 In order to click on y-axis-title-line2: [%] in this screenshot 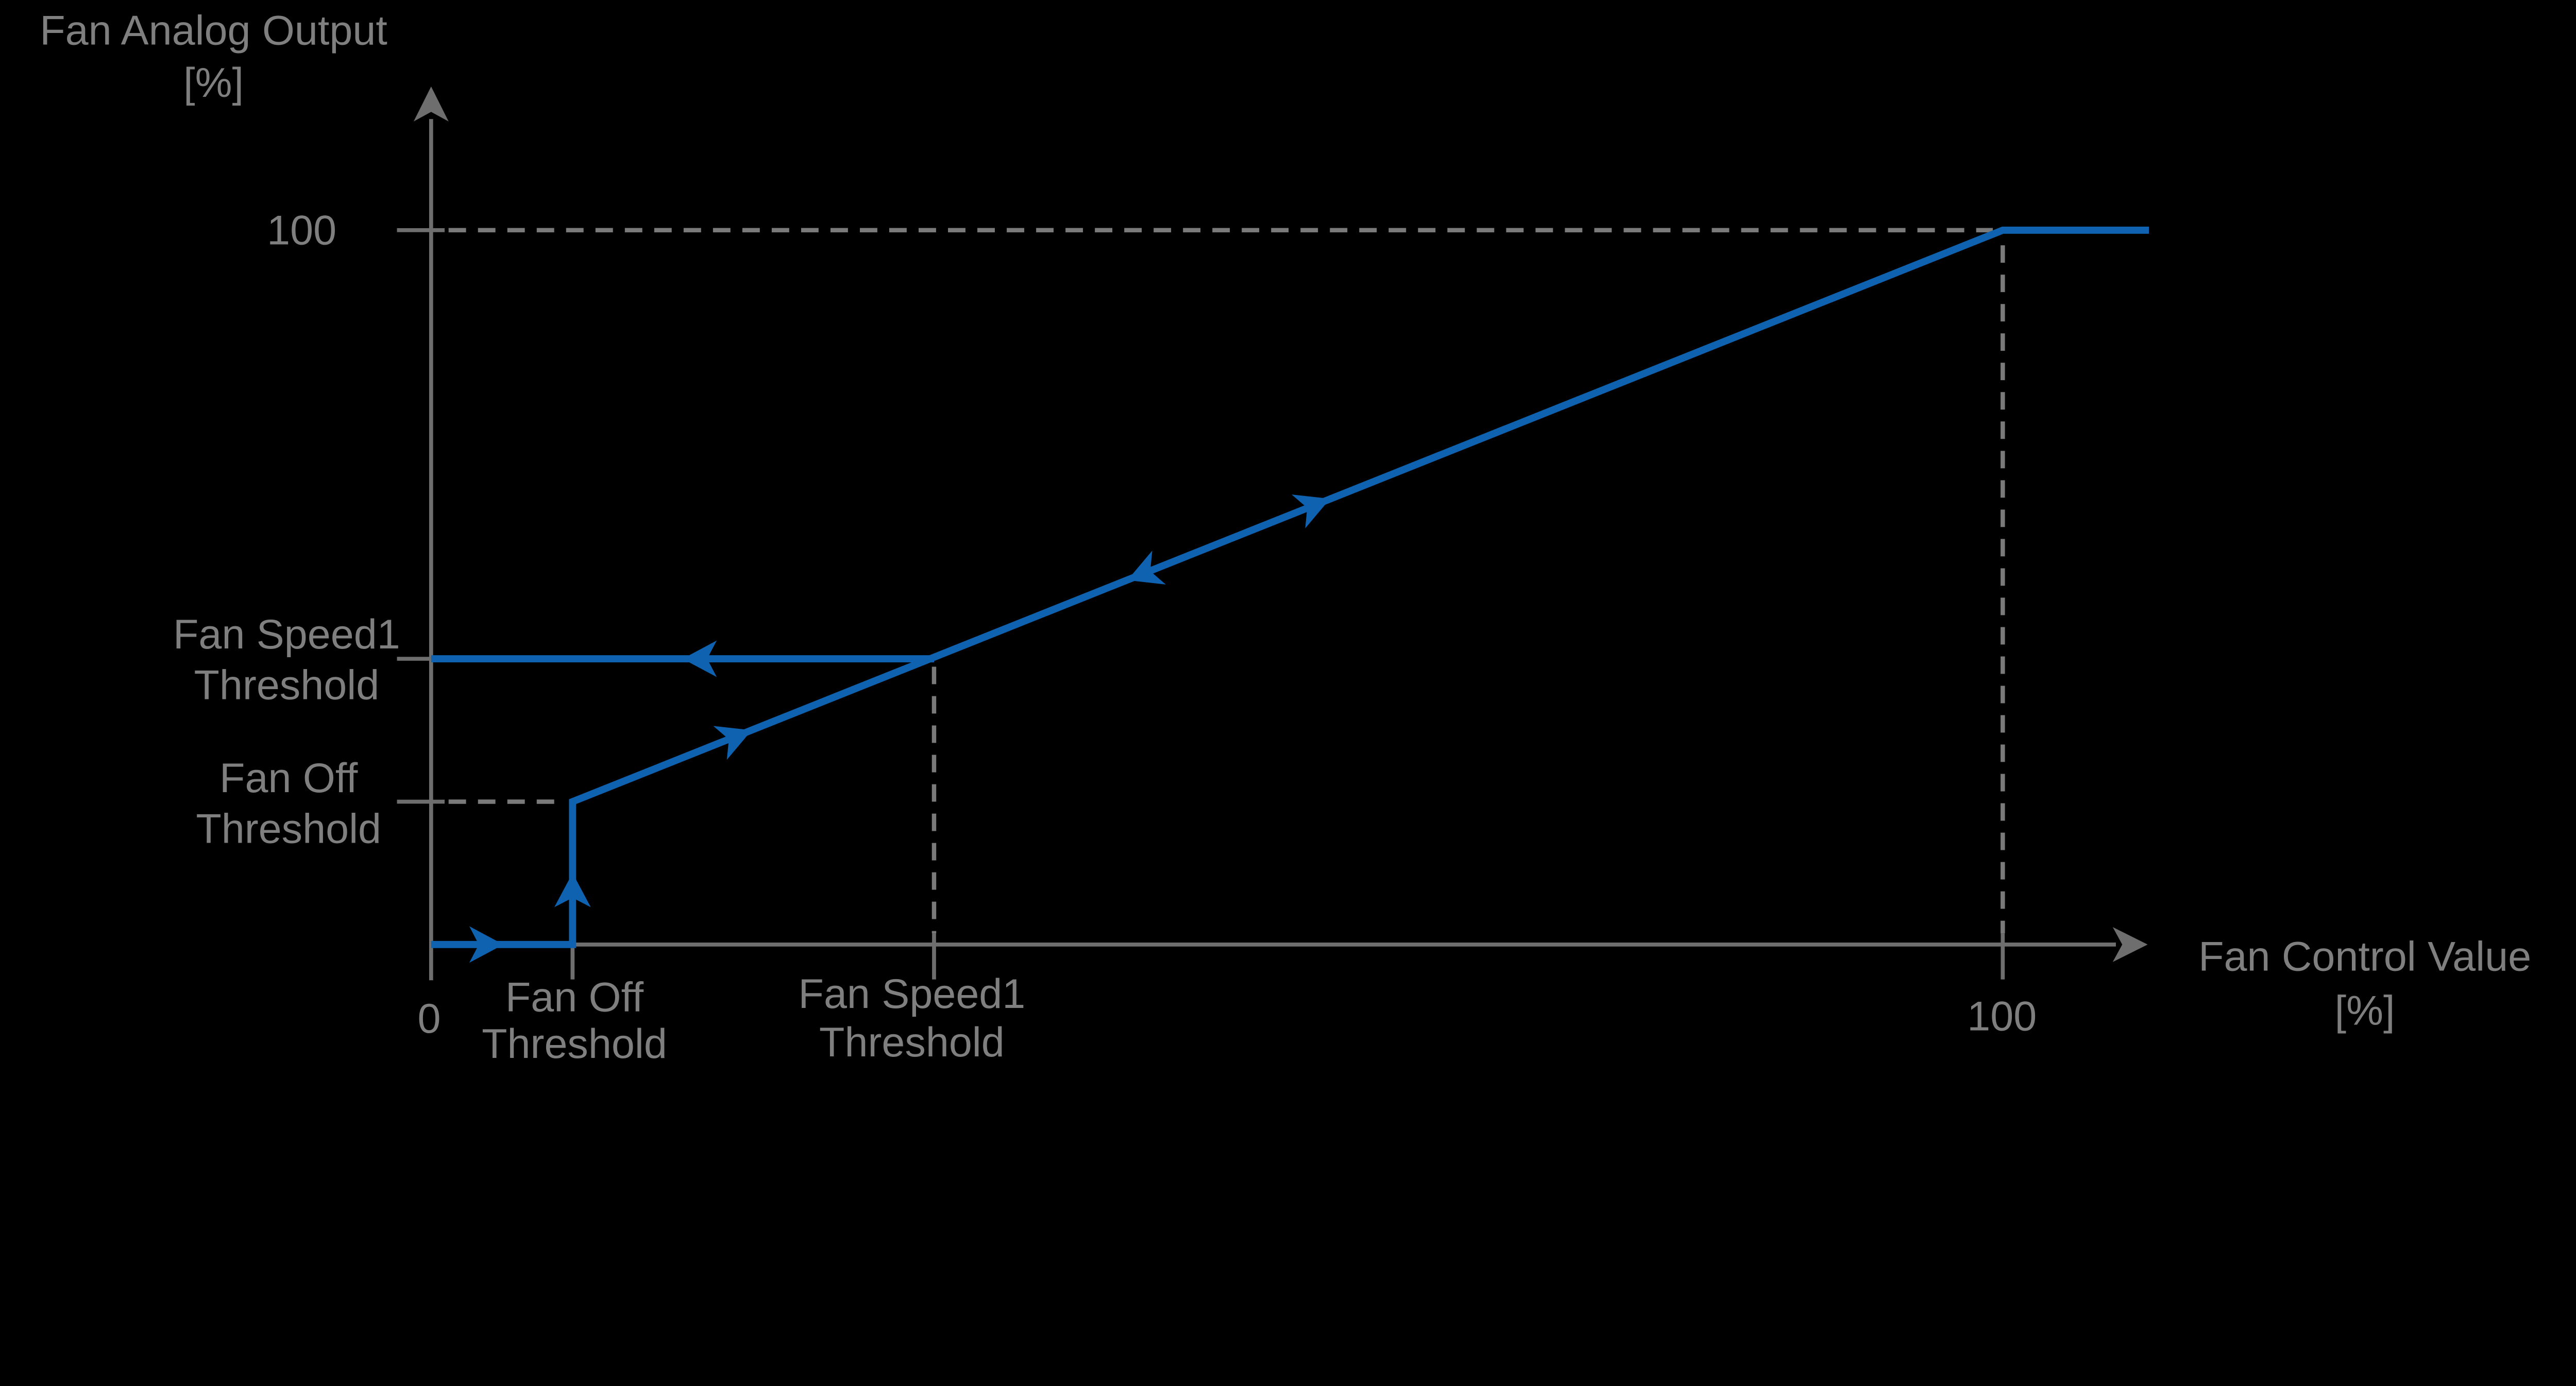, I will do `click(213, 83)`.